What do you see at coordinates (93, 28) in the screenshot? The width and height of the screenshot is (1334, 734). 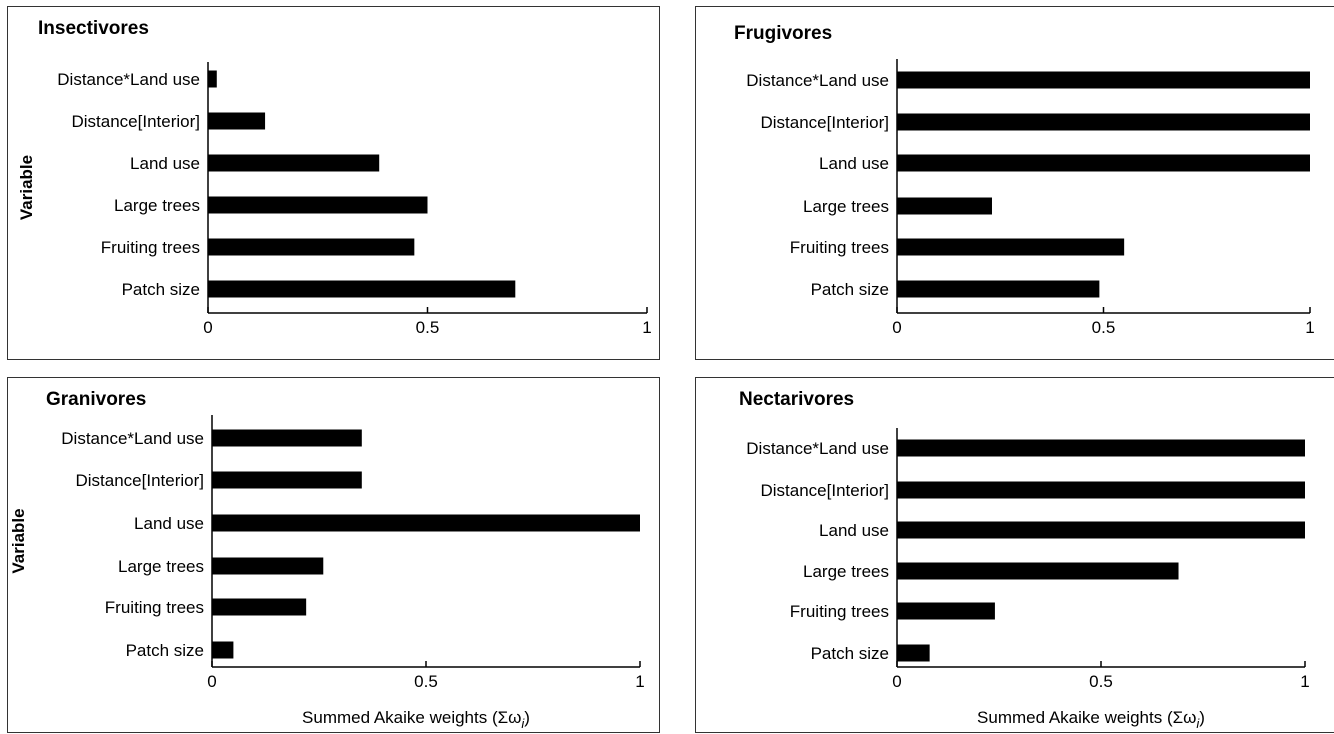 I see `chart-title: Insectivores` at bounding box center [93, 28].